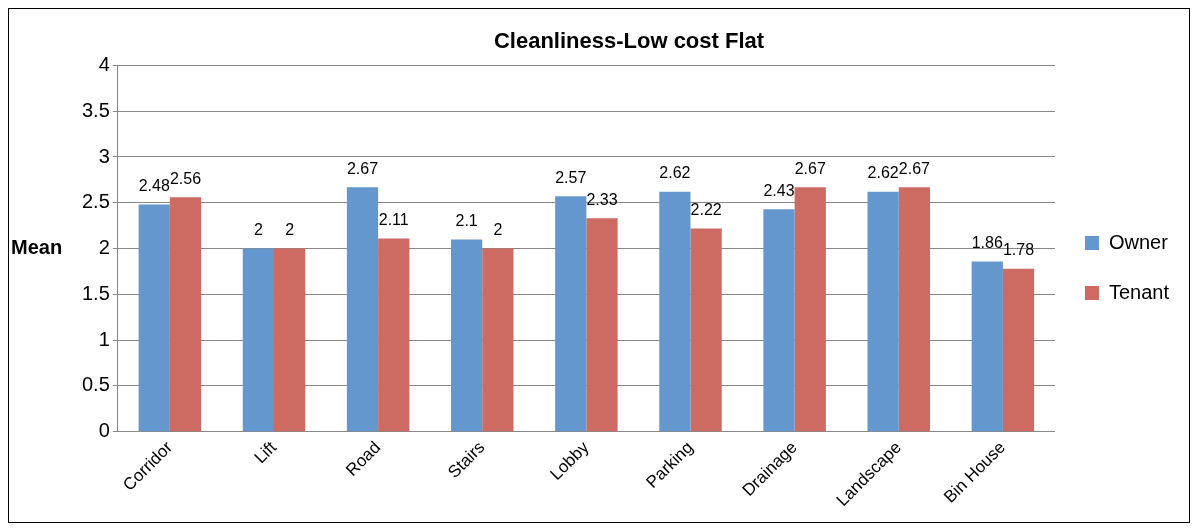 The width and height of the screenshot is (1198, 531). I want to click on data-label: 1.86, so click(987, 242).